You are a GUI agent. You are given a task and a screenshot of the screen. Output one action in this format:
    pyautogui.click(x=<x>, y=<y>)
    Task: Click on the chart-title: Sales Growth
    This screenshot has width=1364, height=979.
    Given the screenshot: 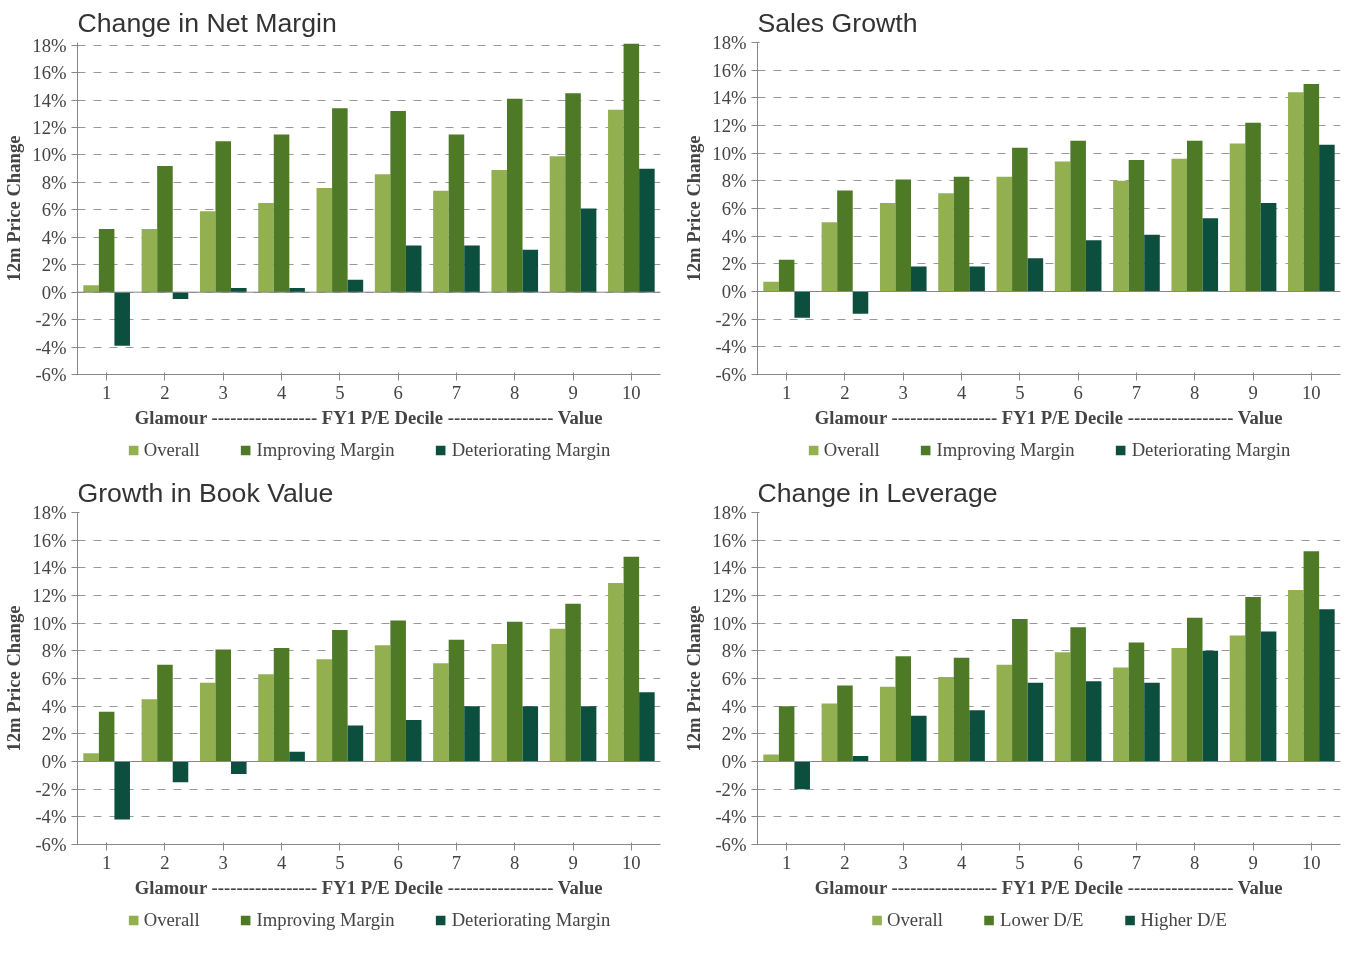 What is the action you would take?
    pyautogui.click(x=837, y=22)
    